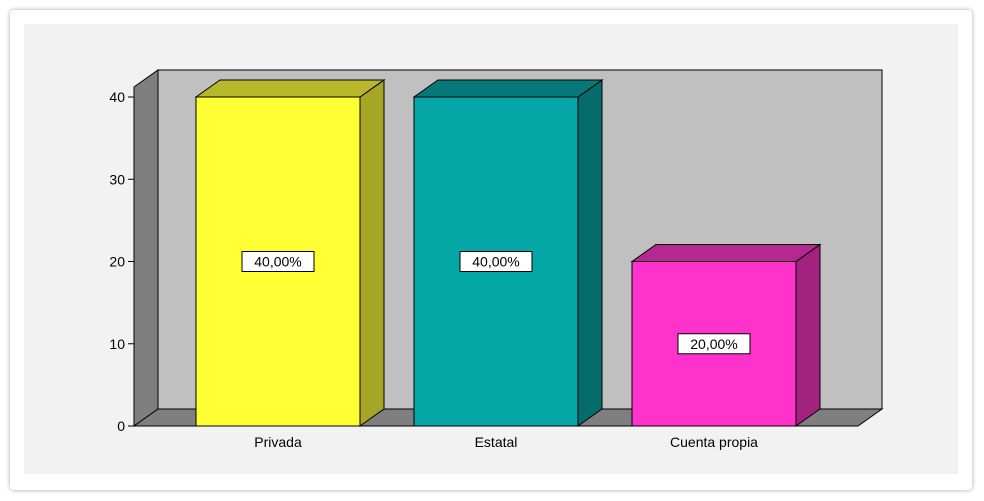 The width and height of the screenshot is (984, 501). Describe the element at coordinates (714, 442) in the screenshot. I see `x-tick-label: Cuenta propia` at that location.